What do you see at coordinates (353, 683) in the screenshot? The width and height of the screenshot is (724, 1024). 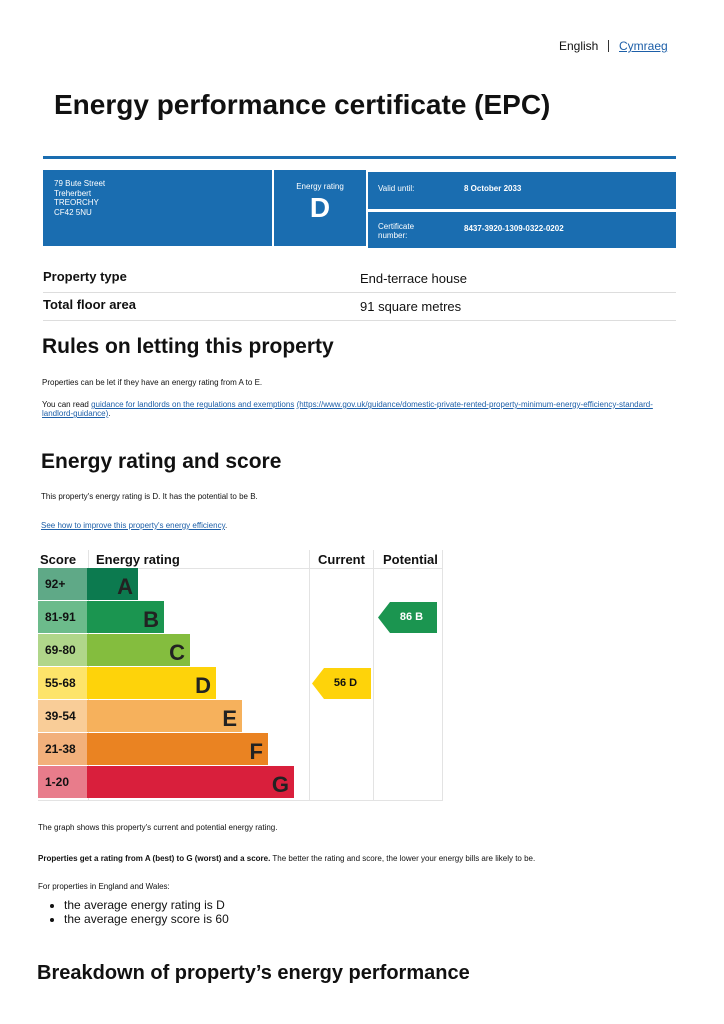 I see `arrow-letter: D` at bounding box center [353, 683].